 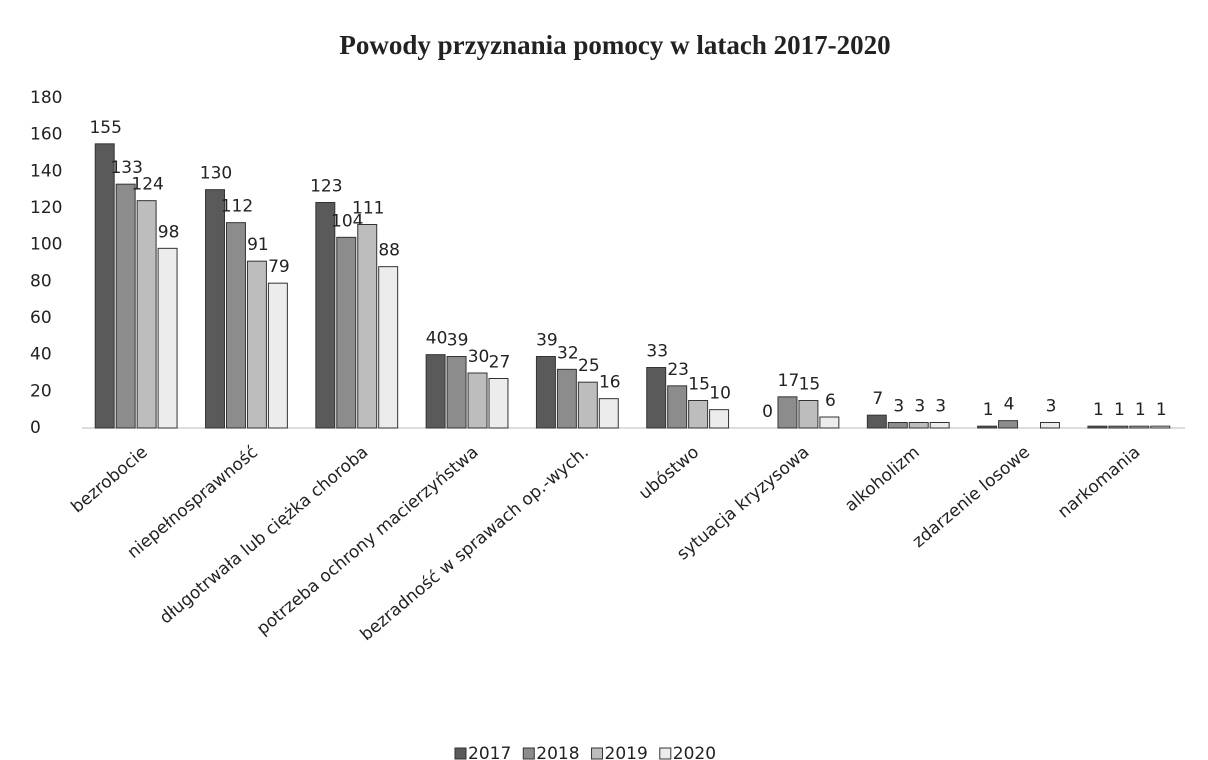 I want to click on legend-item: 2017, so click(x=482, y=752).